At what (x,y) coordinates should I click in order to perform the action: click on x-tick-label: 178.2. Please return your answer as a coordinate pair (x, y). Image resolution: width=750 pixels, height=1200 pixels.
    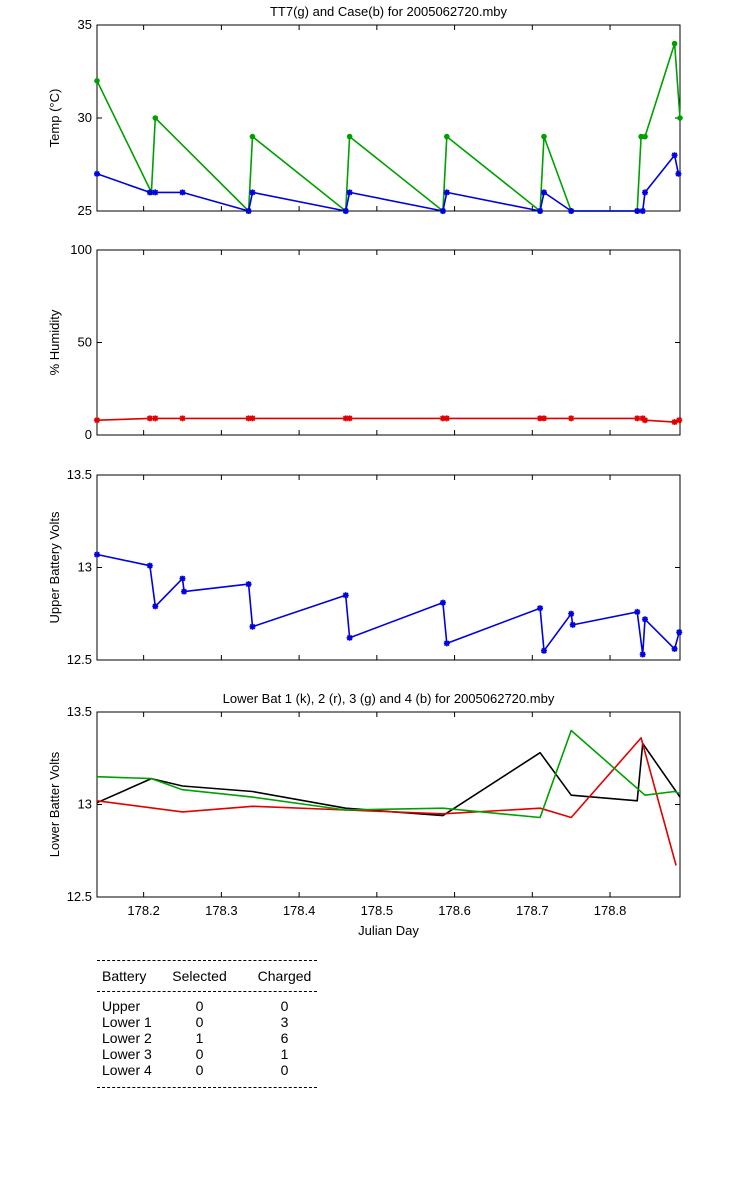
    Looking at the image, I should click on (143, 910).